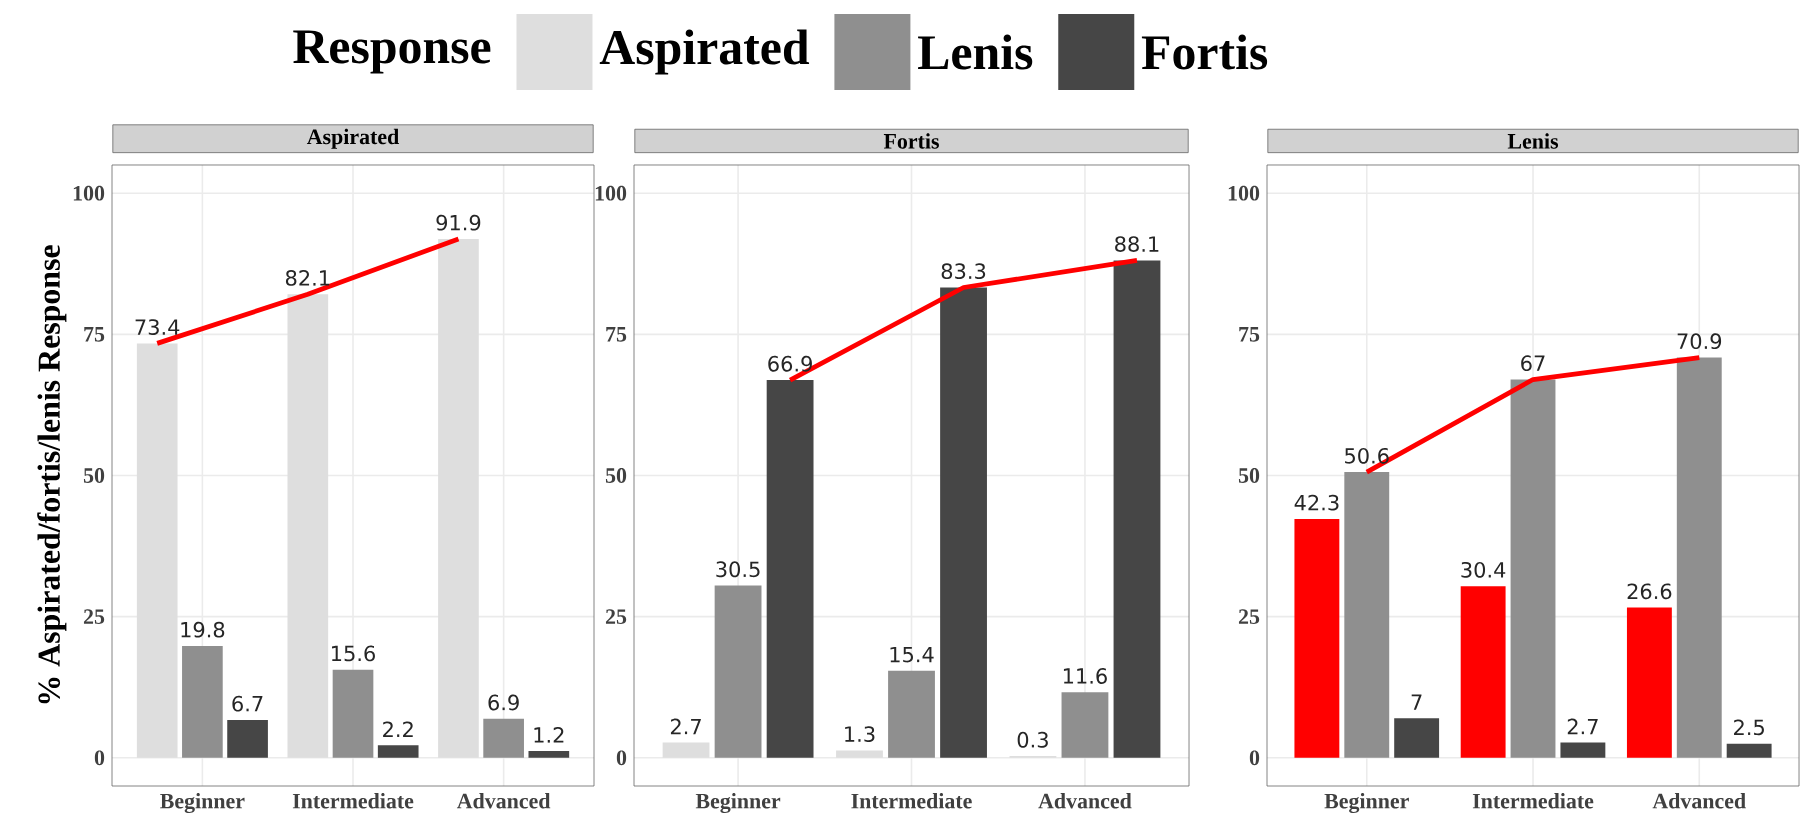  What do you see at coordinates (912, 654) in the screenshot?
I see `data-label: 15.4` at bounding box center [912, 654].